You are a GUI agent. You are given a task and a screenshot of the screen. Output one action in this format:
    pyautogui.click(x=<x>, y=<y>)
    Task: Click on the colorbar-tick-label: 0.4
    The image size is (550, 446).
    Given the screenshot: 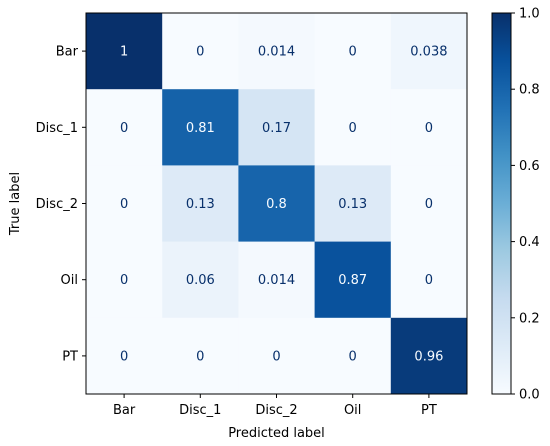 What is the action you would take?
    pyautogui.click(x=529, y=242)
    